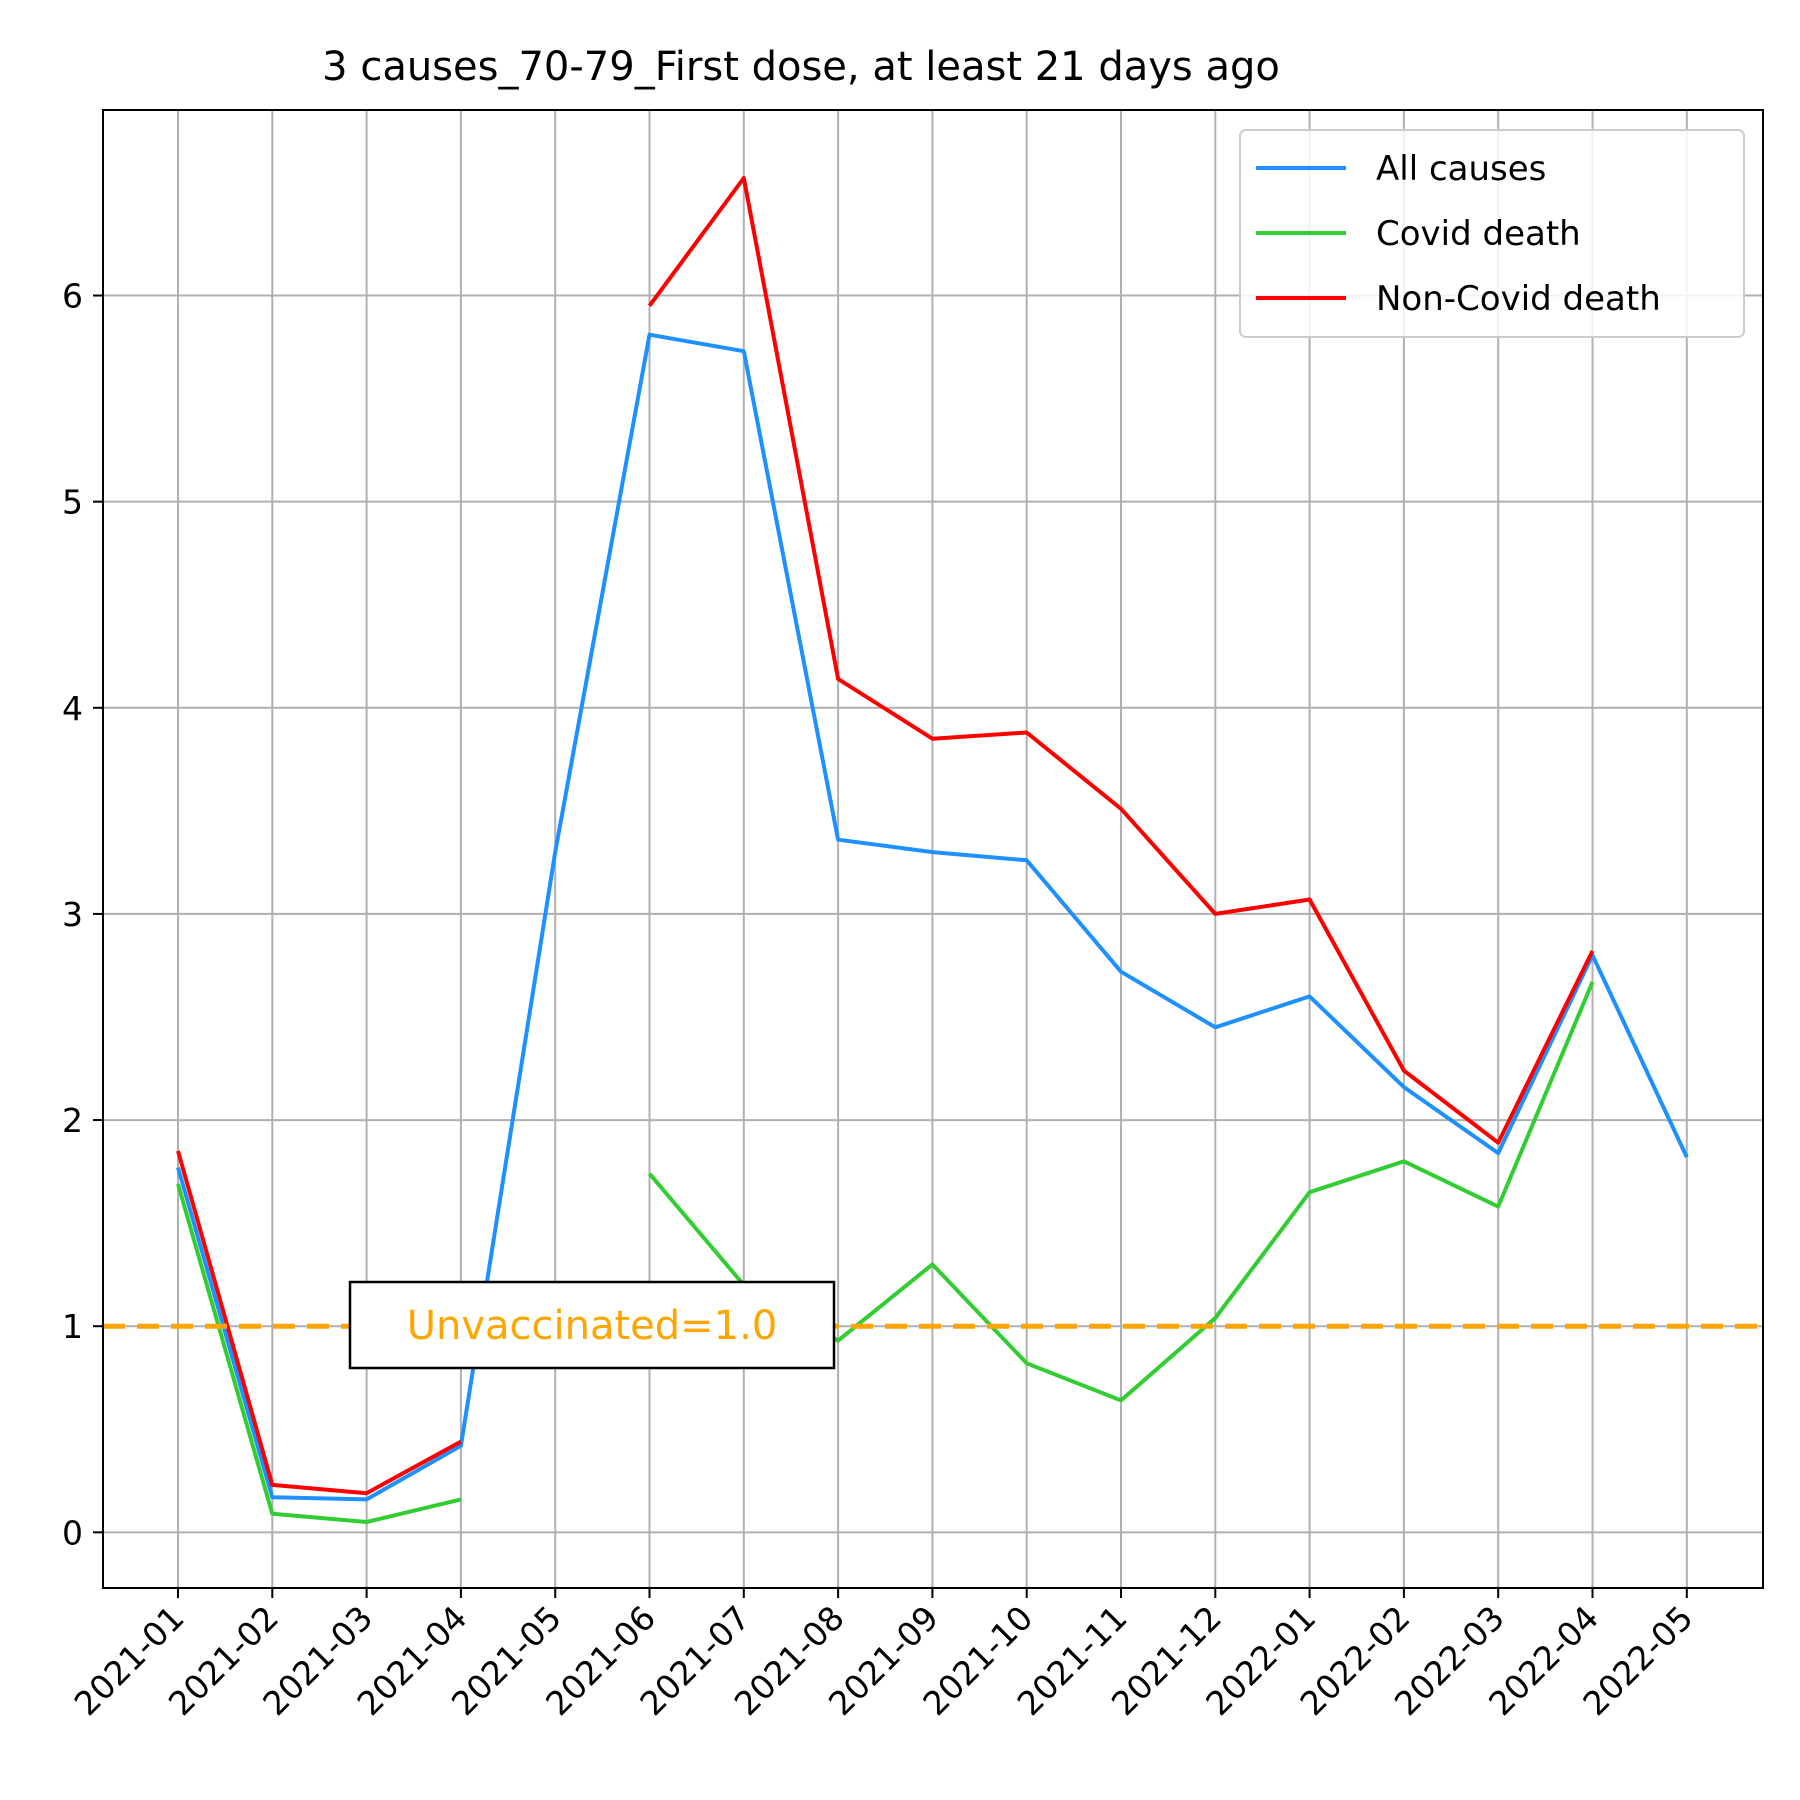  What do you see at coordinates (1518, 299) in the screenshot?
I see `legend-label: Non-Covid death` at bounding box center [1518, 299].